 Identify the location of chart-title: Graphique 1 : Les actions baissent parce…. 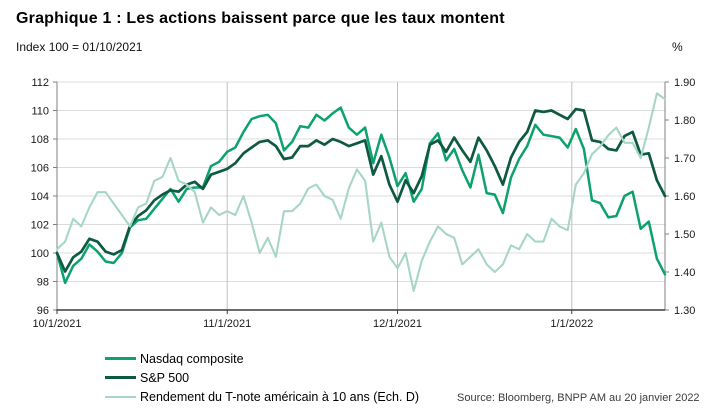
(260, 18).